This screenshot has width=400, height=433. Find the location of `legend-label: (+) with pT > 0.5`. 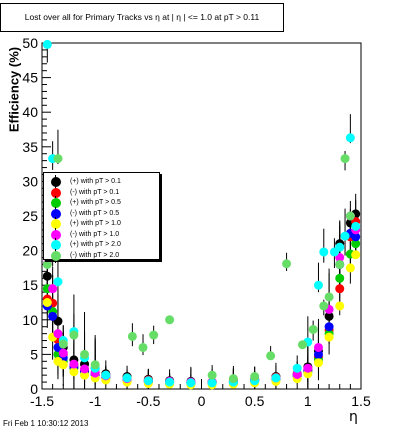

legend-label: (+) with pT > 0.5 is located at coordinates (95, 202).